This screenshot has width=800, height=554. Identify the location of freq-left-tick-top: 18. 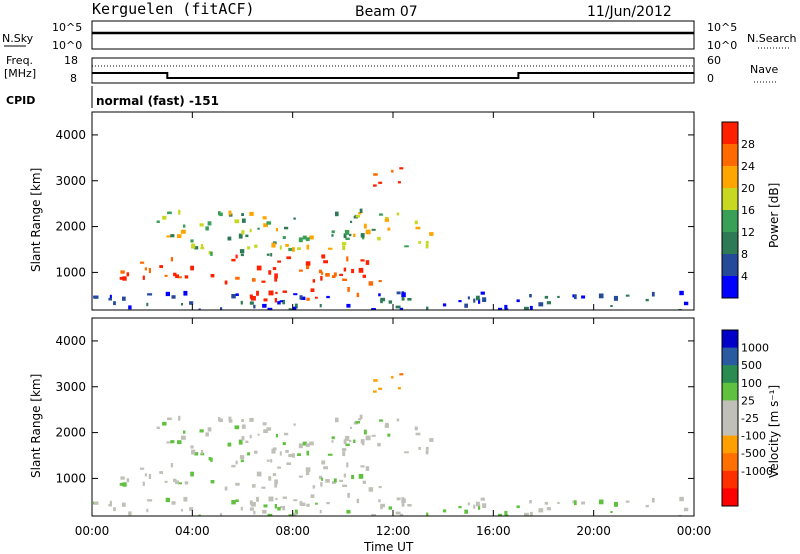
(71, 60).